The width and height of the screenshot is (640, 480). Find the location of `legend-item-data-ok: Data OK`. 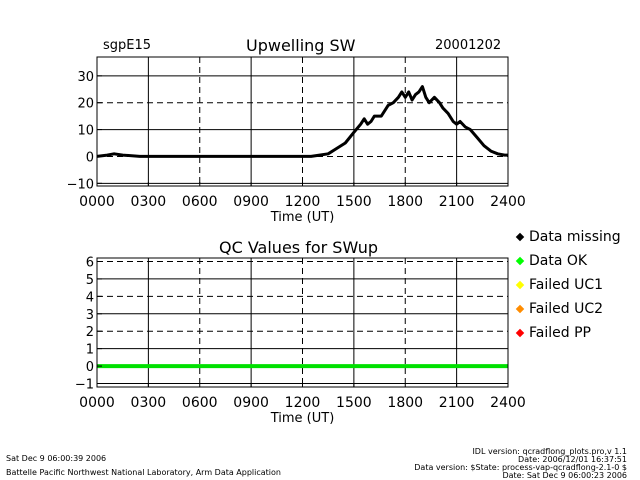

legend-item-data-ok: Data OK is located at coordinates (551, 261).